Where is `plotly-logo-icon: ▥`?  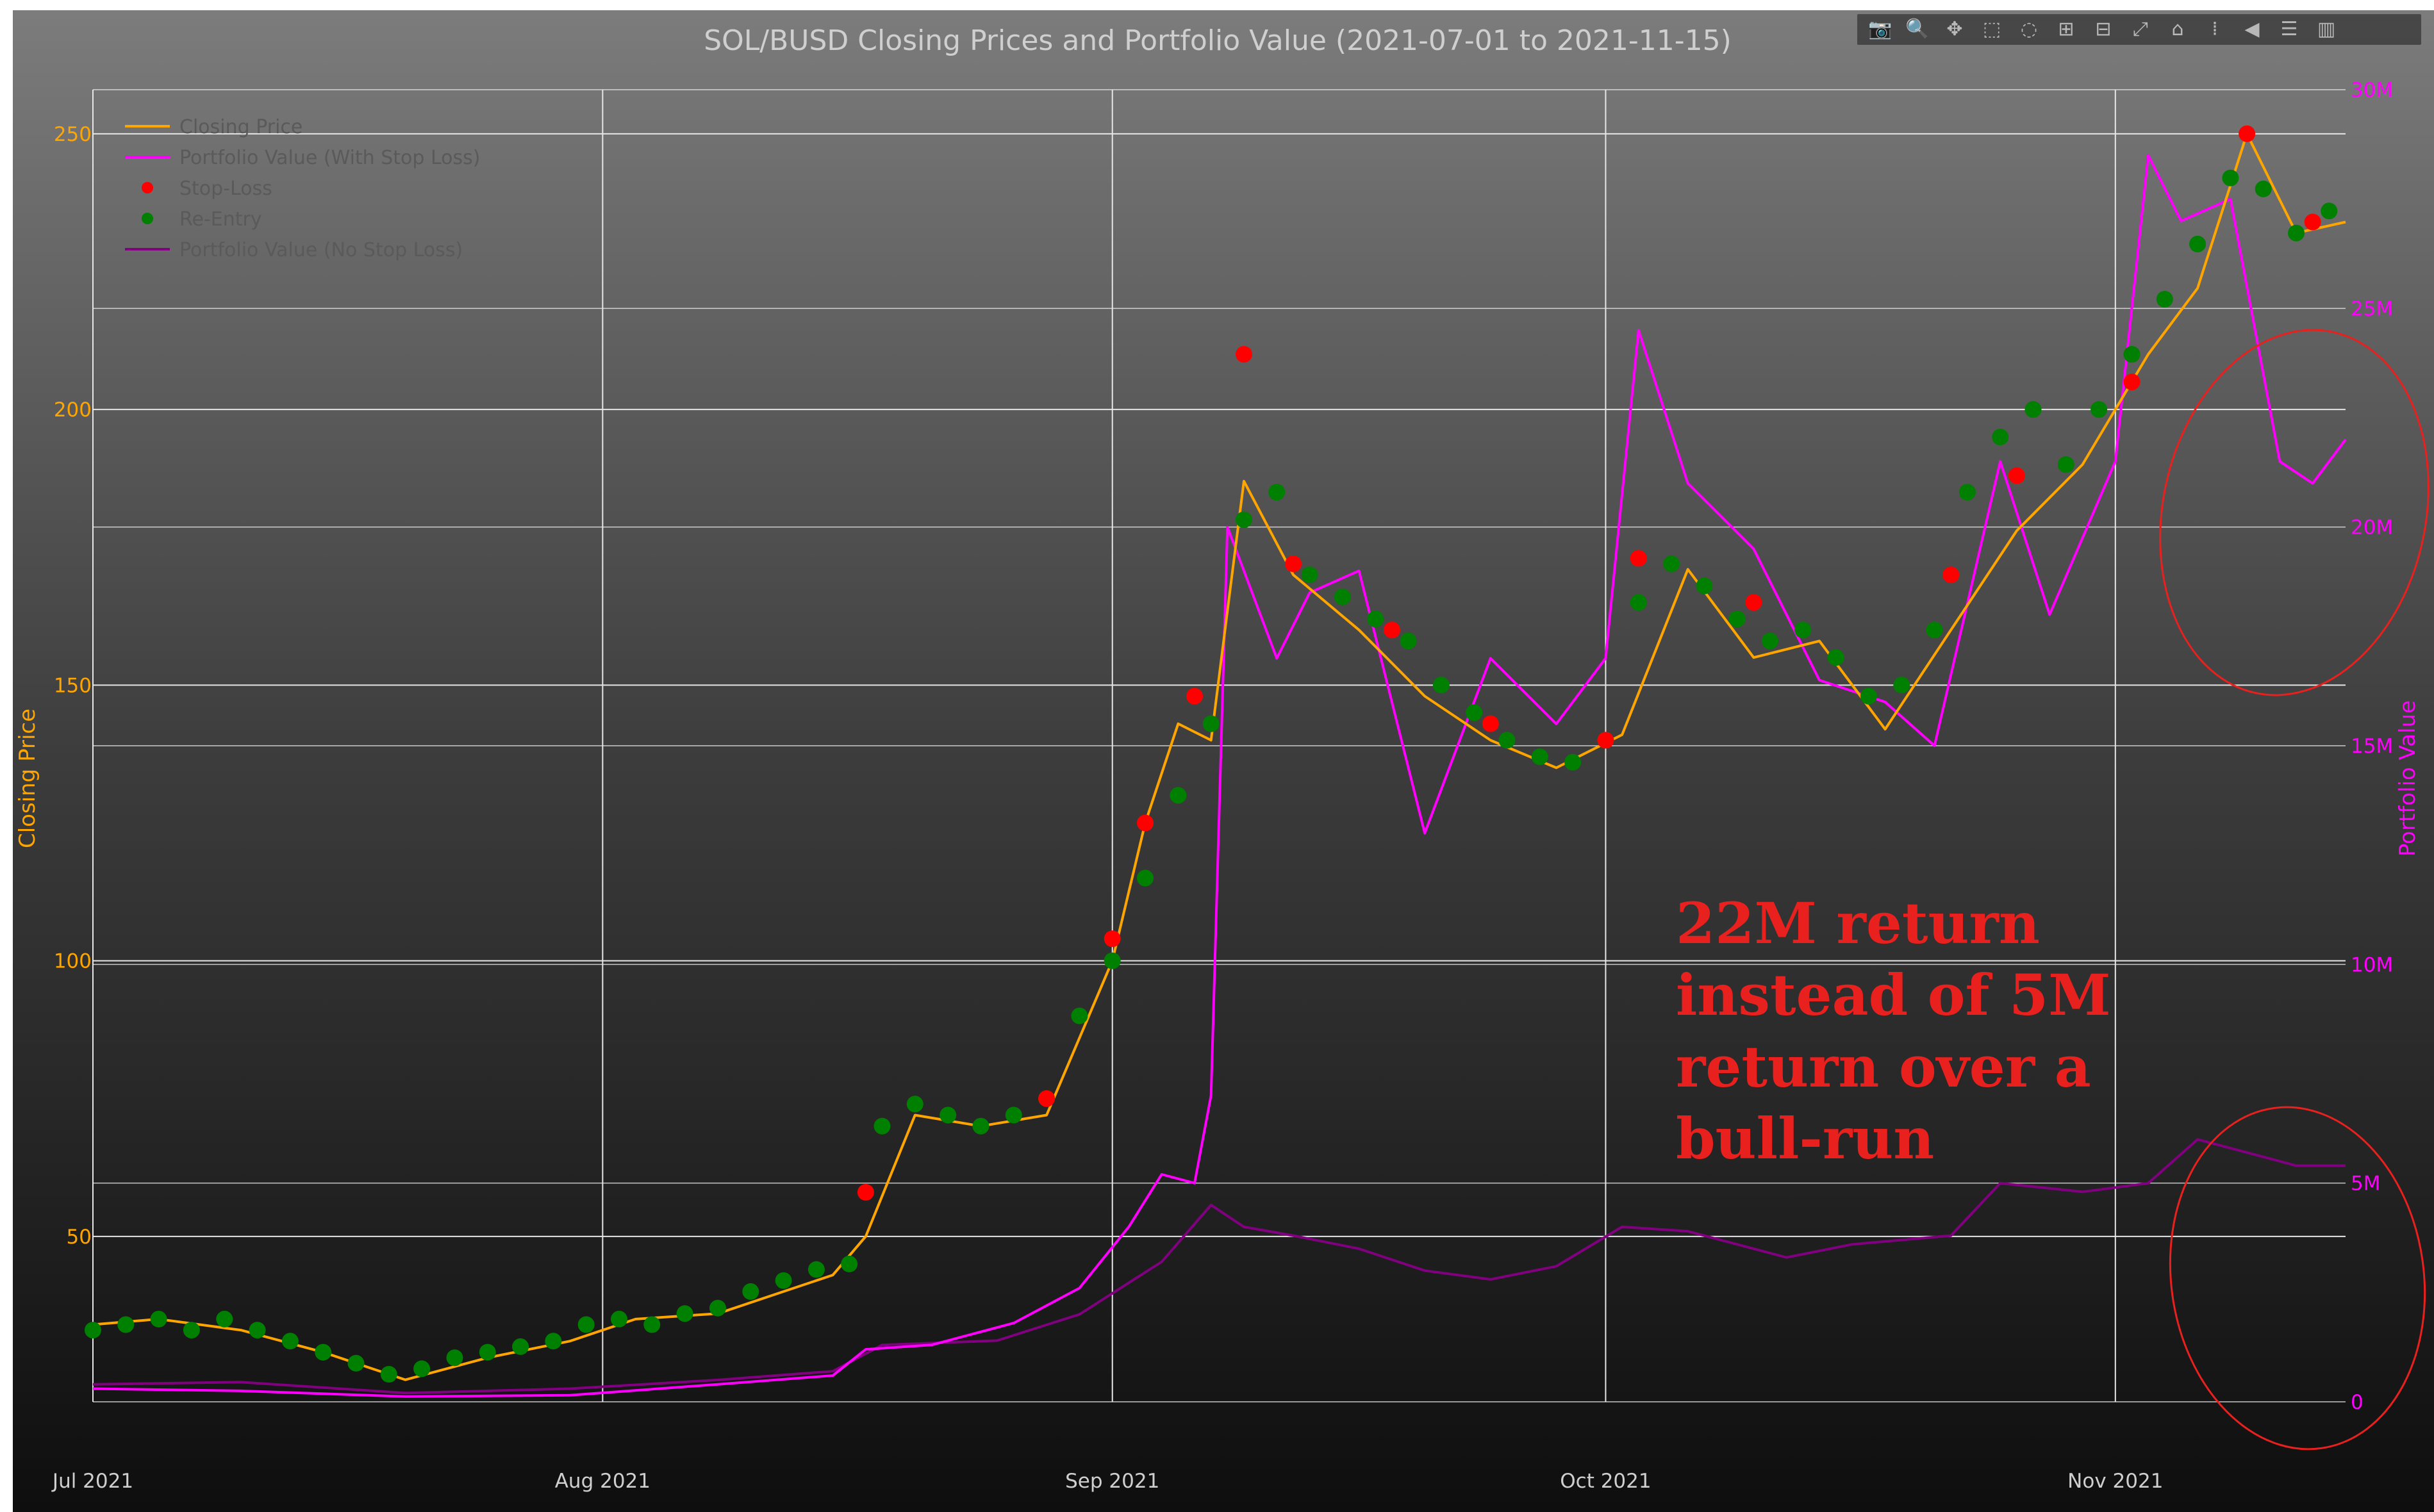
plotly-logo-icon: ▥ is located at coordinates (2326, 29).